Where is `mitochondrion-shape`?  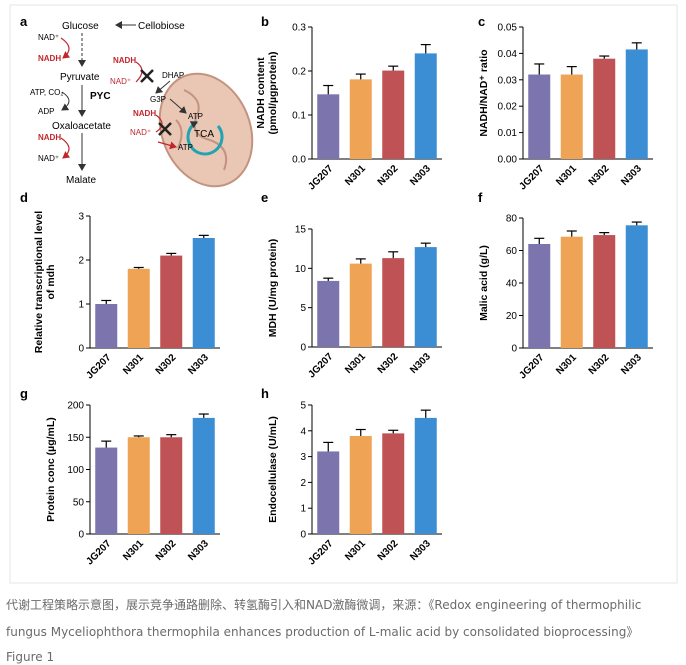
mitochondrion-shape is located at coordinates (206, 130).